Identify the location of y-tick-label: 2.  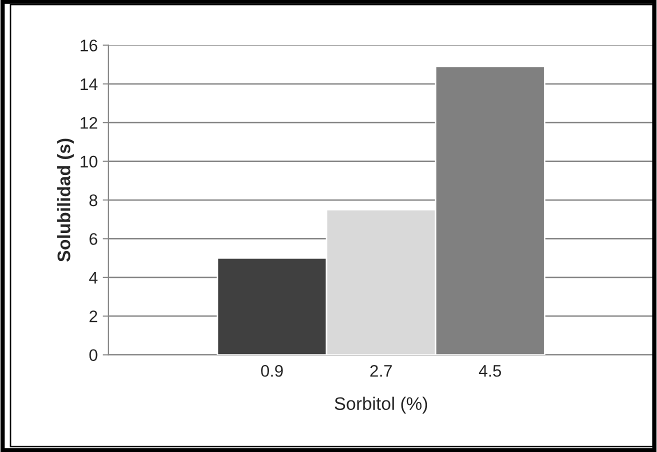
(94, 316).